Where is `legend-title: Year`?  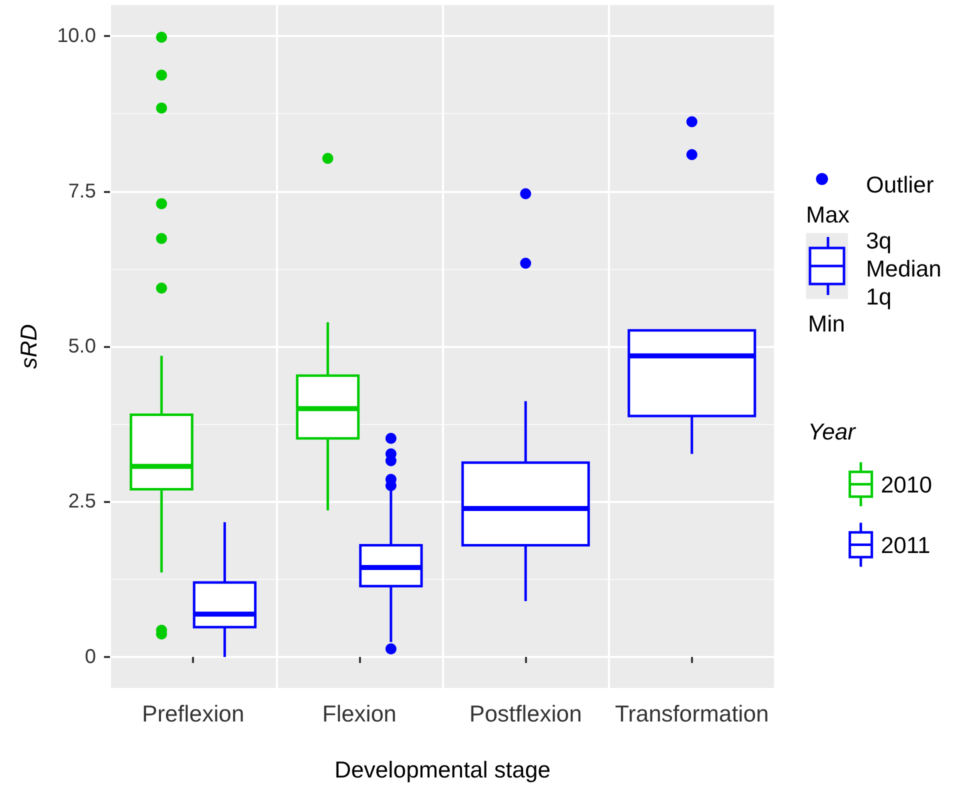 legend-title: Year is located at coordinates (832, 431).